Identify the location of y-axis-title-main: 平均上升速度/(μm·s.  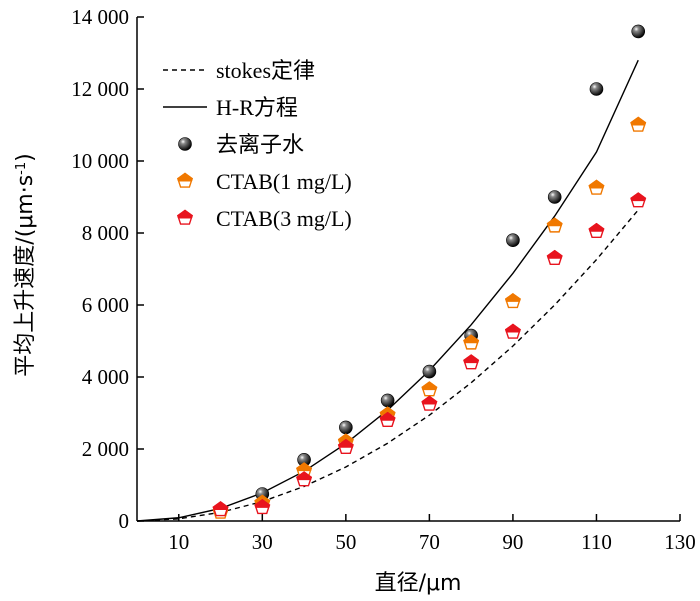
(25, 276).